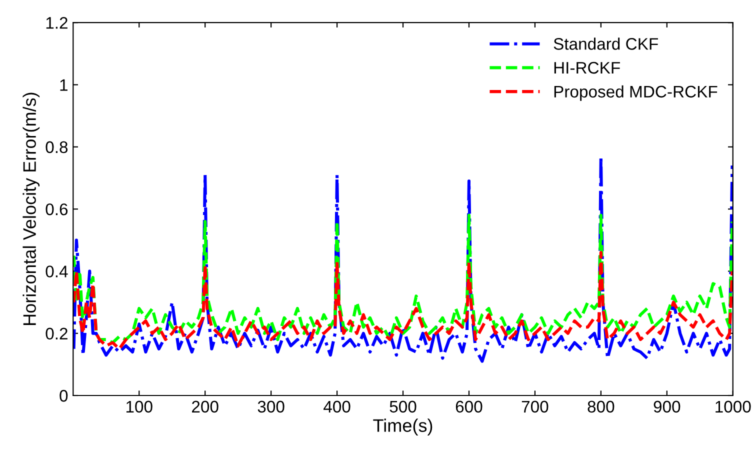 The width and height of the screenshot is (754, 452). Describe the element at coordinates (587, 68) in the screenshot. I see `legend-label: HI-RCKF` at that location.